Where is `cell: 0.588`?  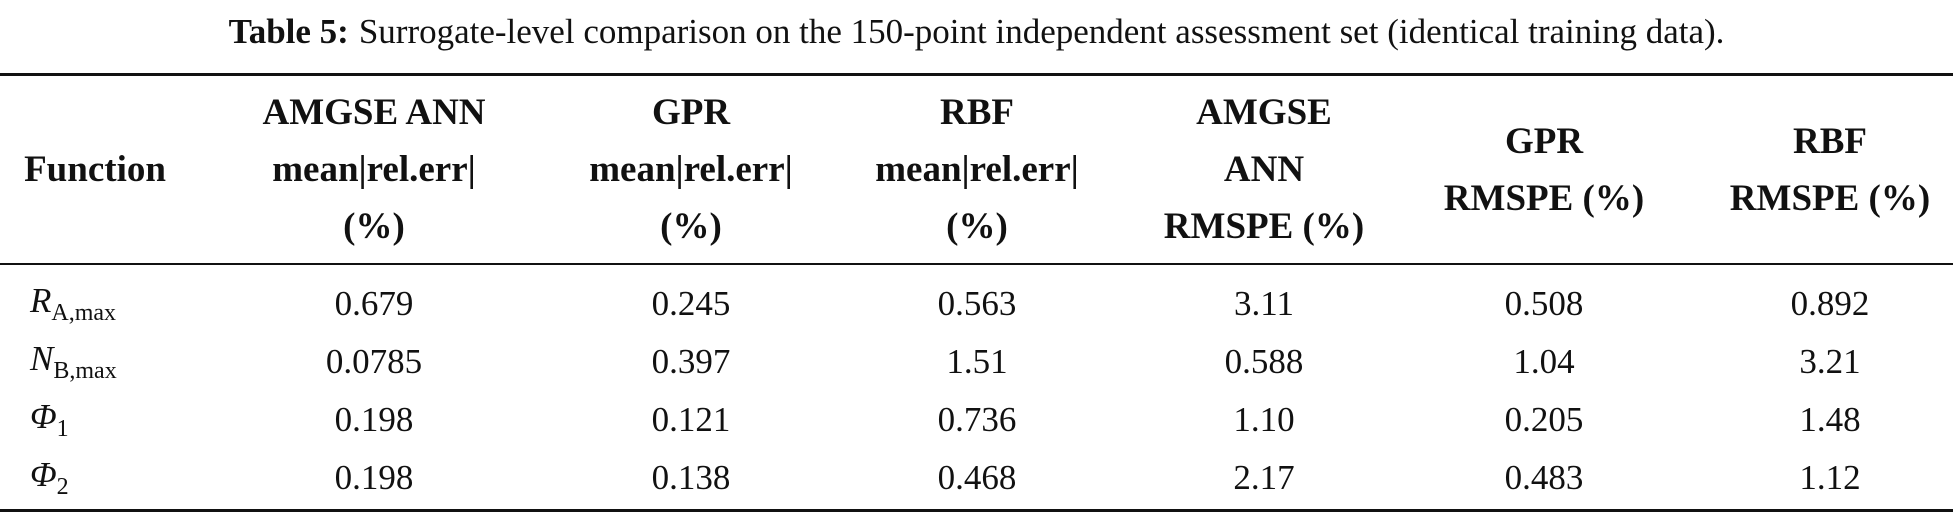 cell: 0.588 is located at coordinates (1264, 361).